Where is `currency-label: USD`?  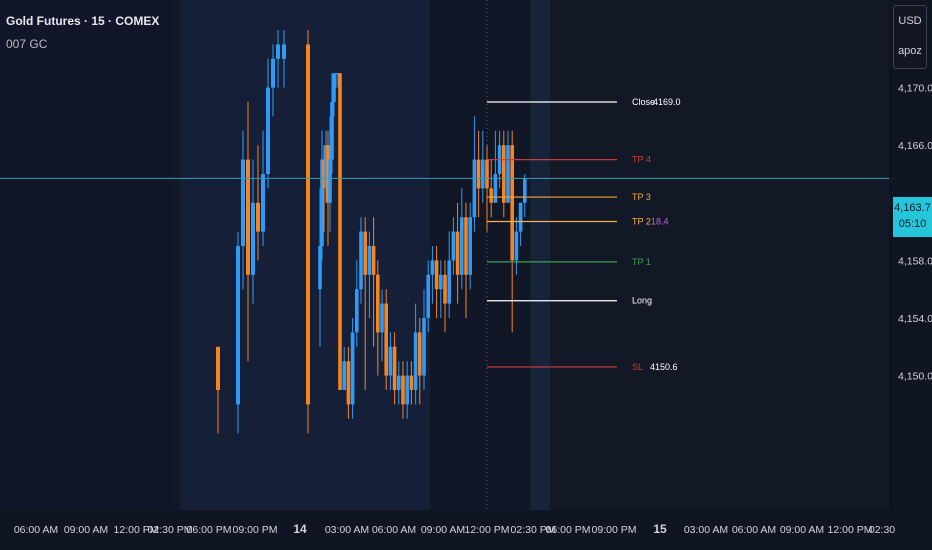 currency-label: USD is located at coordinates (910, 21).